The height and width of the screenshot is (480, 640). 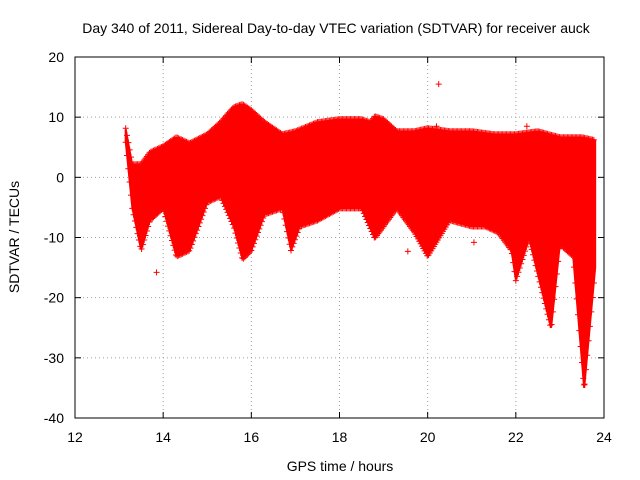 What do you see at coordinates (340, 466) in the screenshot?
I see `x-axis-label: GPS time / hours` at bounding box center [340, 466].